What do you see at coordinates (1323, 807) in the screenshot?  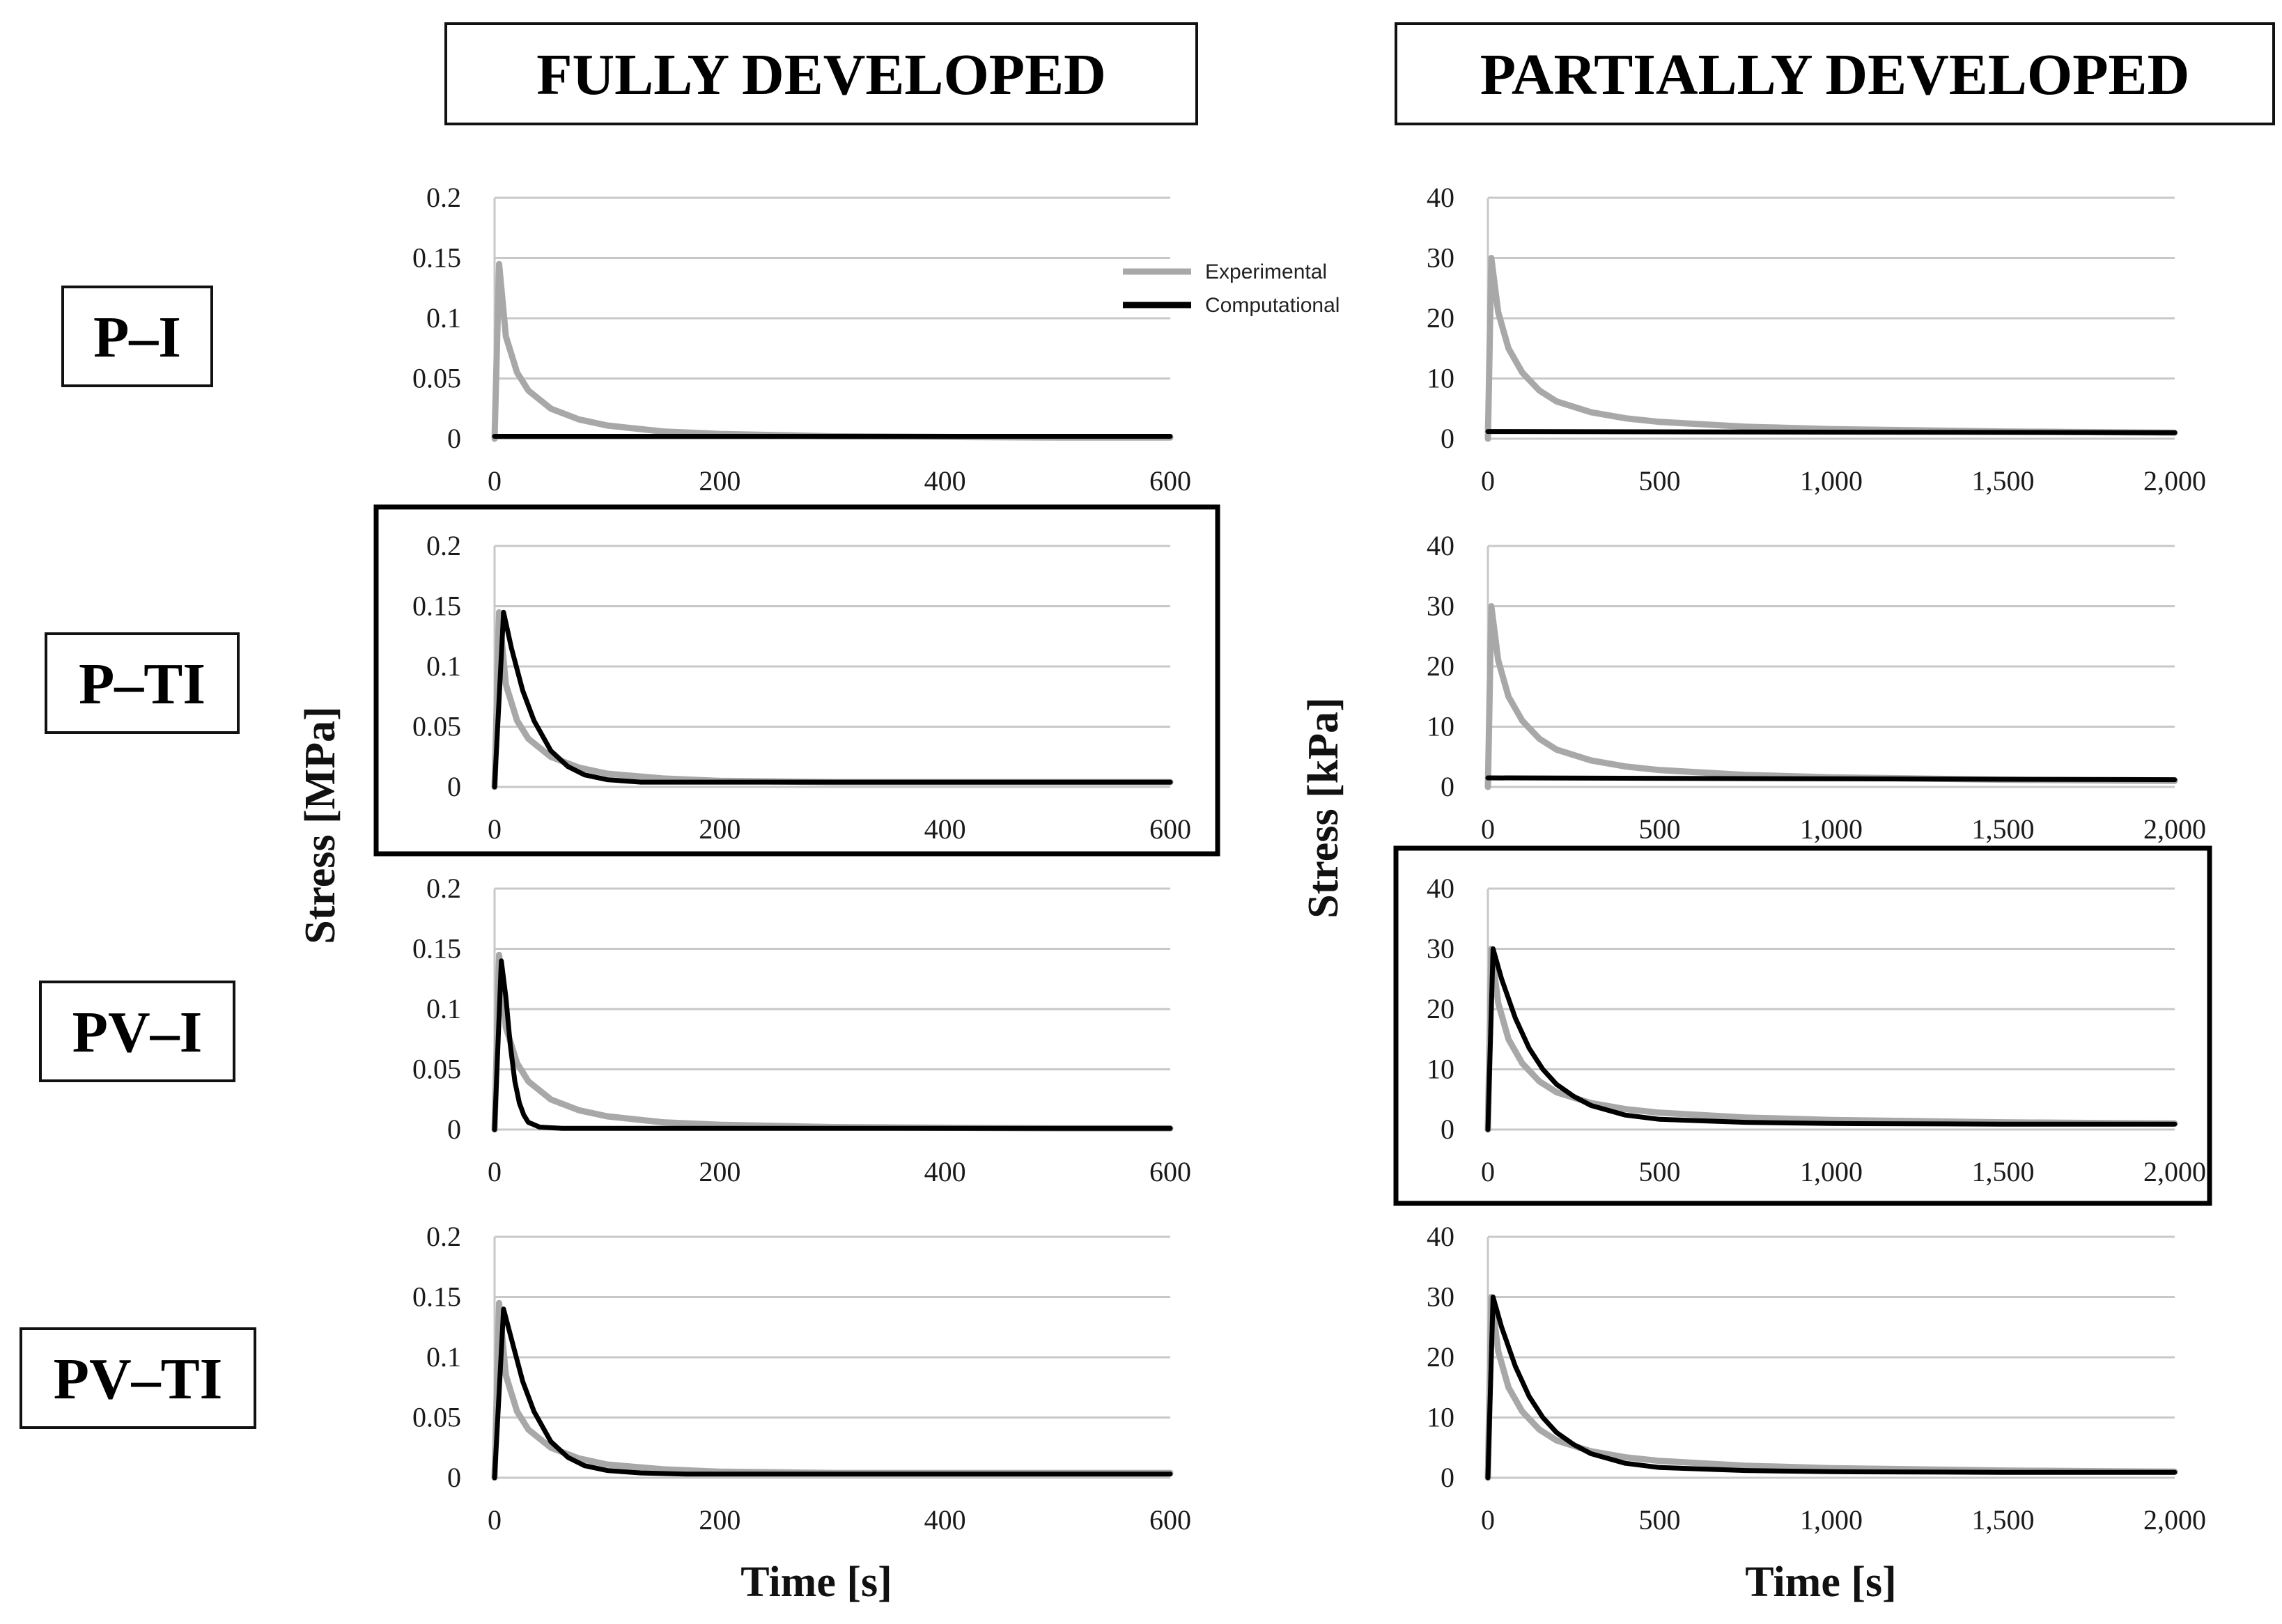 I see `y-axis-label-right: Stress [kPa]` at bounding box center [1323, 807].